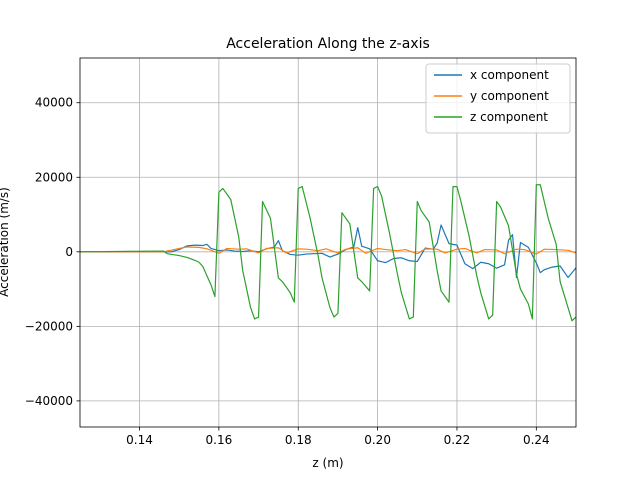 This screenshot has width=640, height=480. What do you see at coordinates (509, 117) in the screenshot?
I see `legend-label-z-component: z component` at bounding box center [509, 117].